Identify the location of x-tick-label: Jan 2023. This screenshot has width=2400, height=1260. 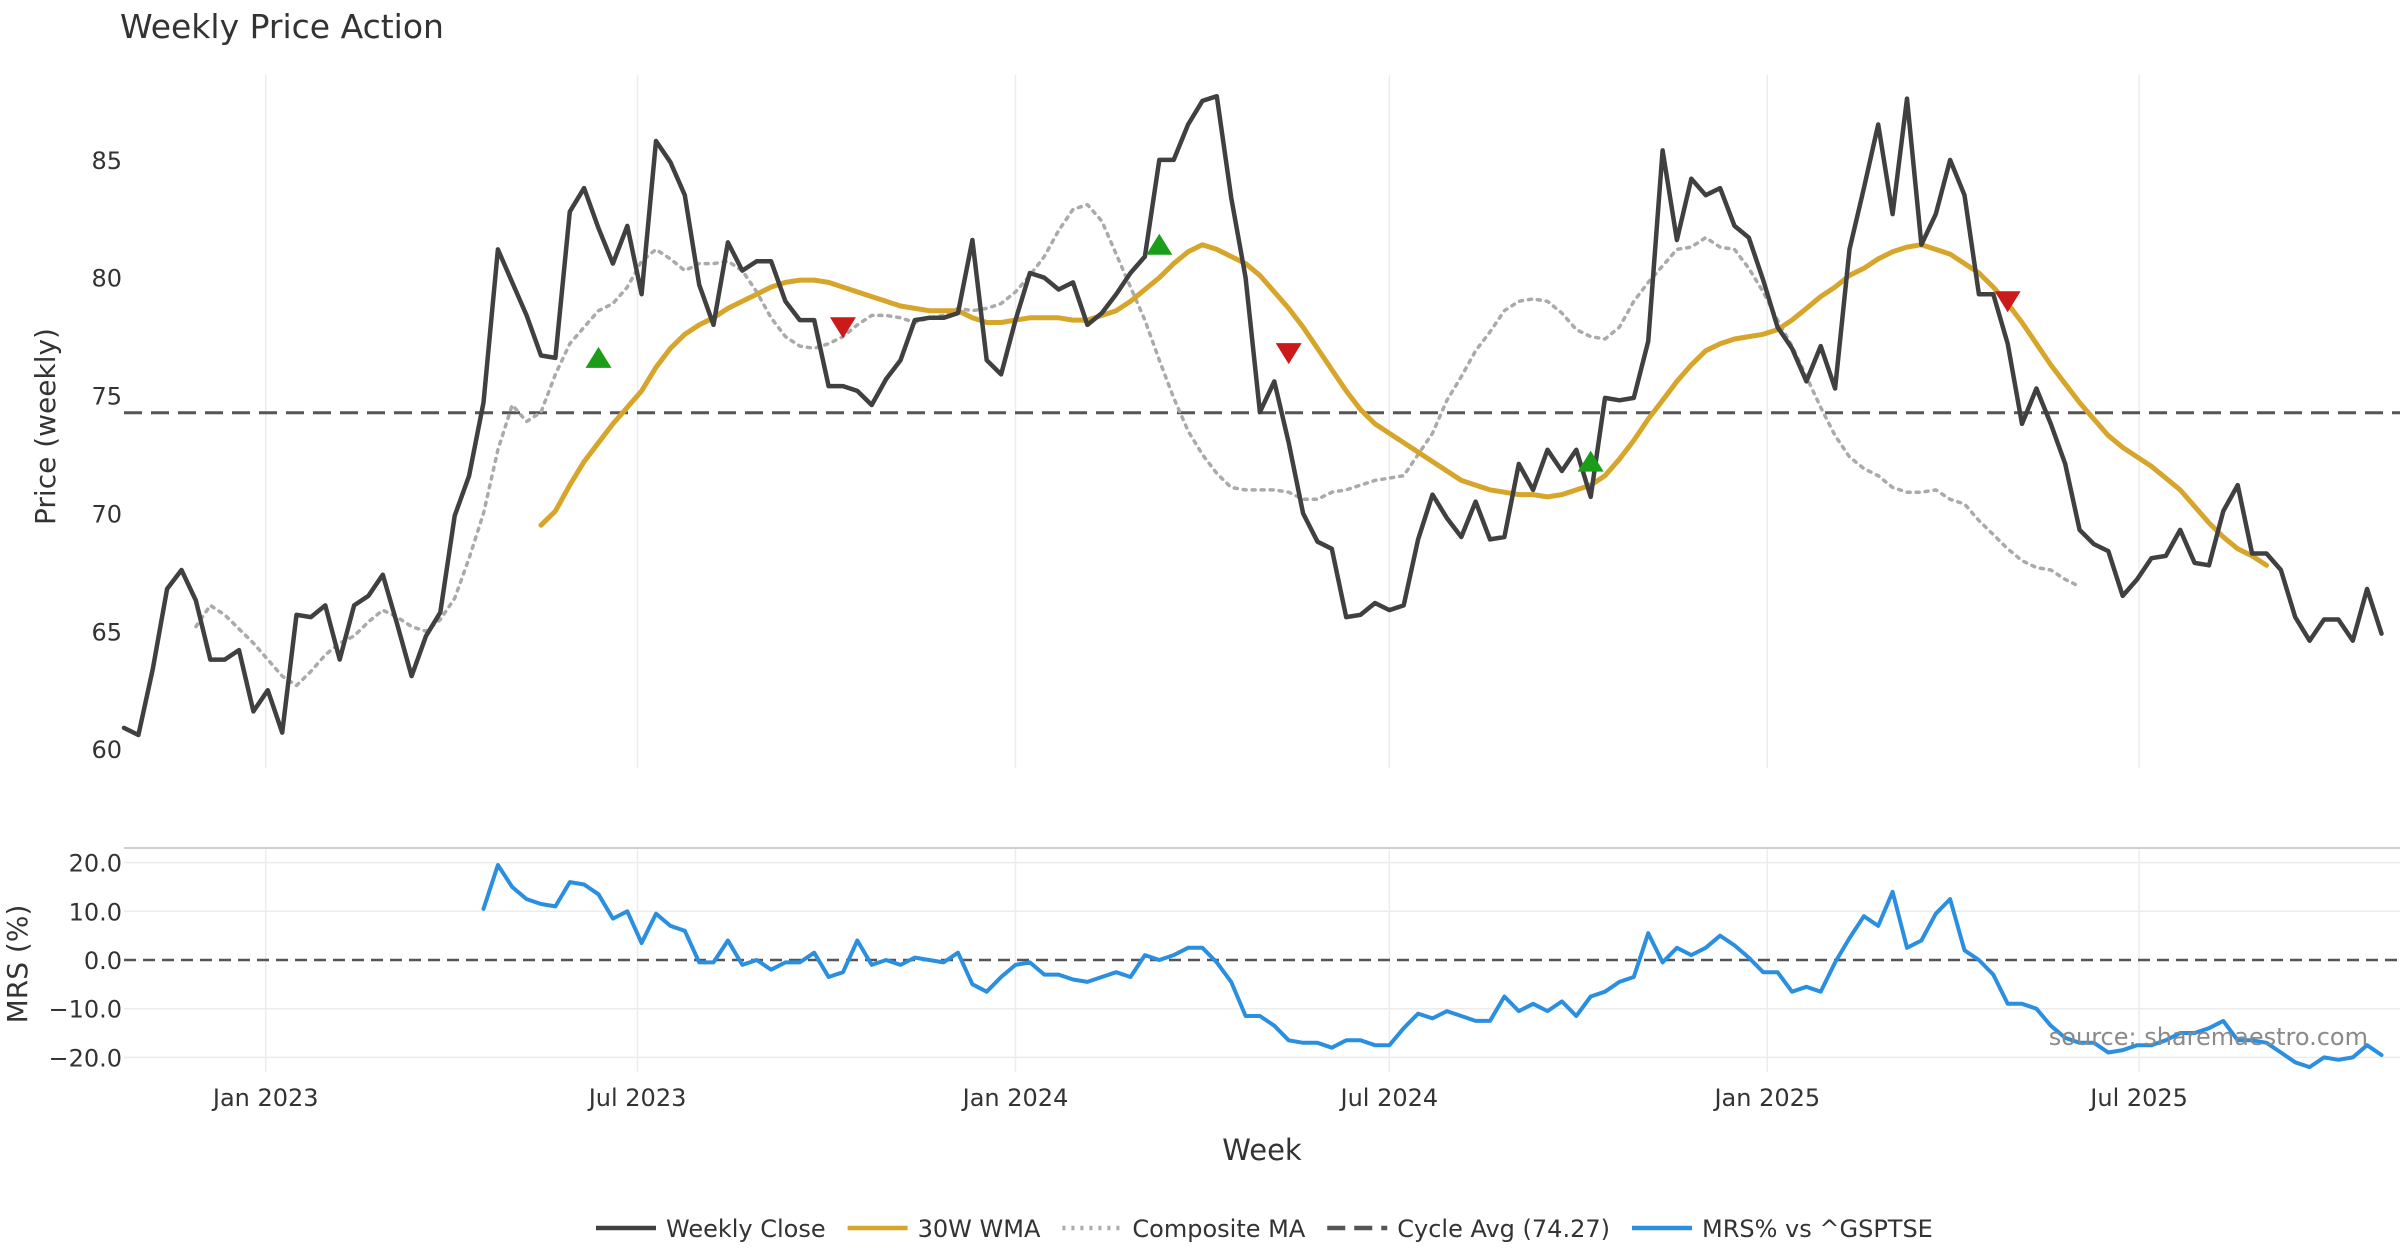
(265, 1098).